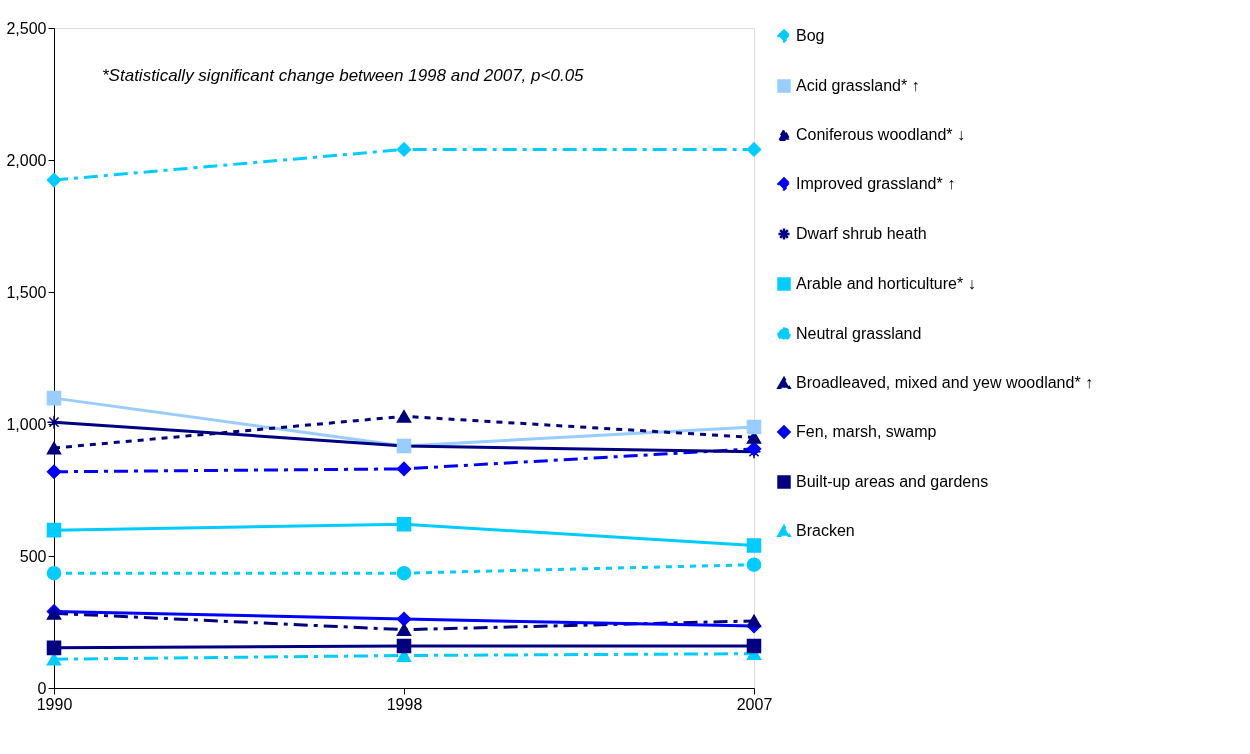 The width and height of the screenshot is (1250, 754). What do you see at coordinates (892, 481) in the screenshot?
I see `legend-label: Built-up areas and gardens` at bounding box center [892, 481].